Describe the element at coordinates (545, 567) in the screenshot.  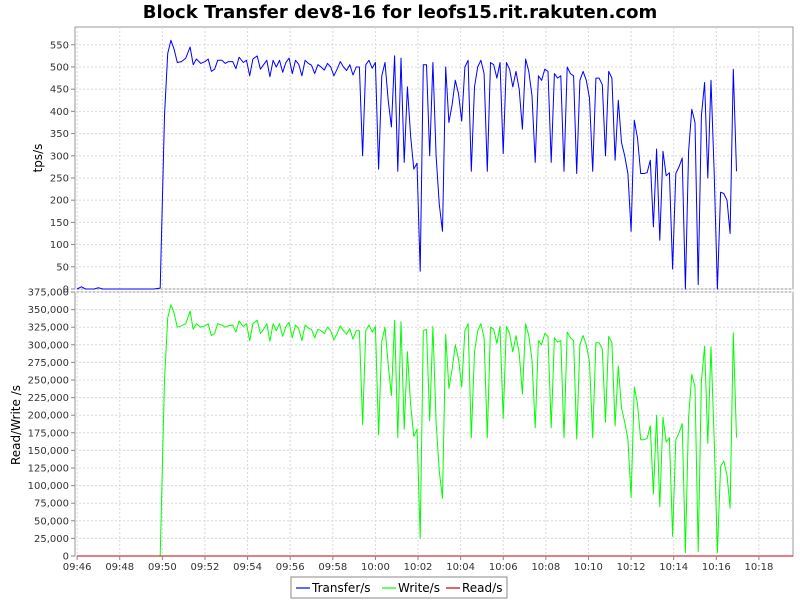
I see `xtick-label: 10:08` at that location.